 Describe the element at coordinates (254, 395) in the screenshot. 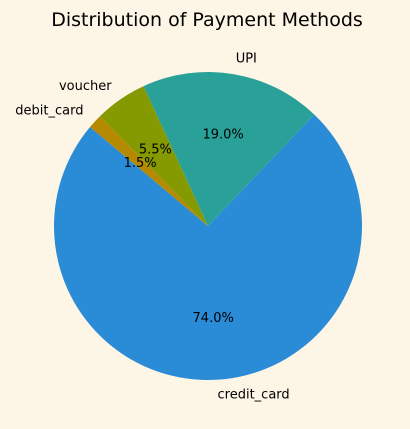

I see `slice-label-credit-card: credit_card` at that location.